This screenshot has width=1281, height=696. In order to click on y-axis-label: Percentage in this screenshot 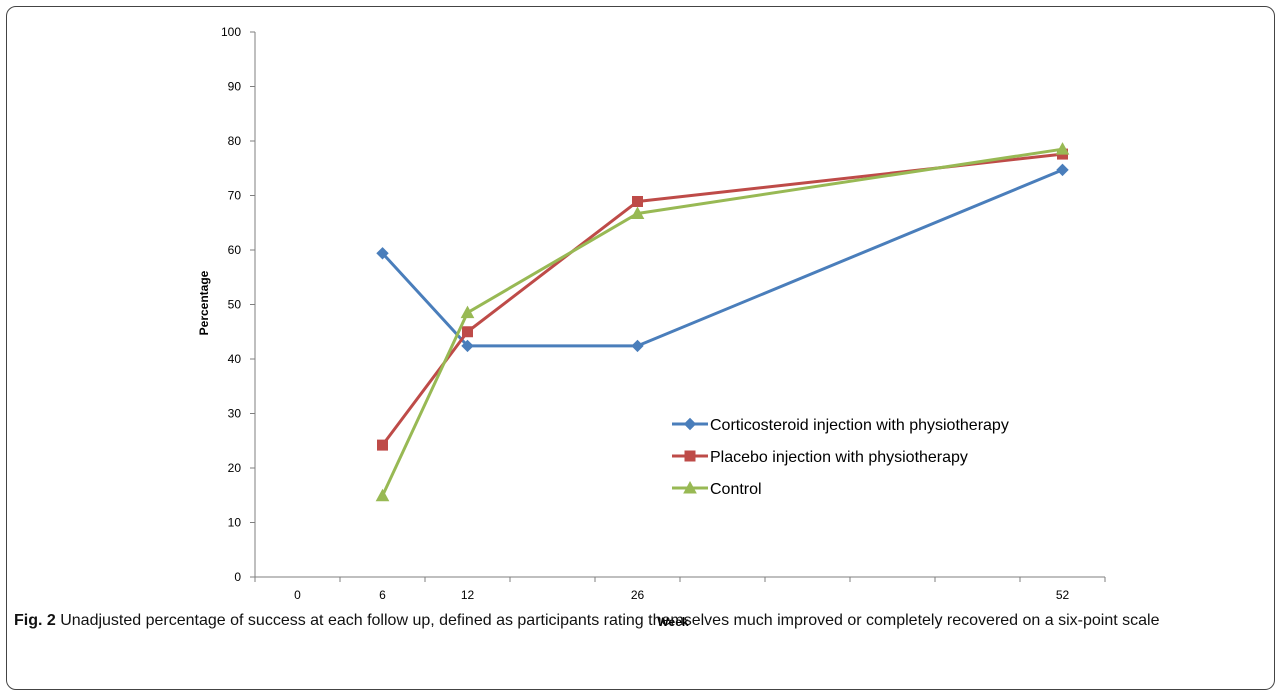, I will do `click(204, 302)`.